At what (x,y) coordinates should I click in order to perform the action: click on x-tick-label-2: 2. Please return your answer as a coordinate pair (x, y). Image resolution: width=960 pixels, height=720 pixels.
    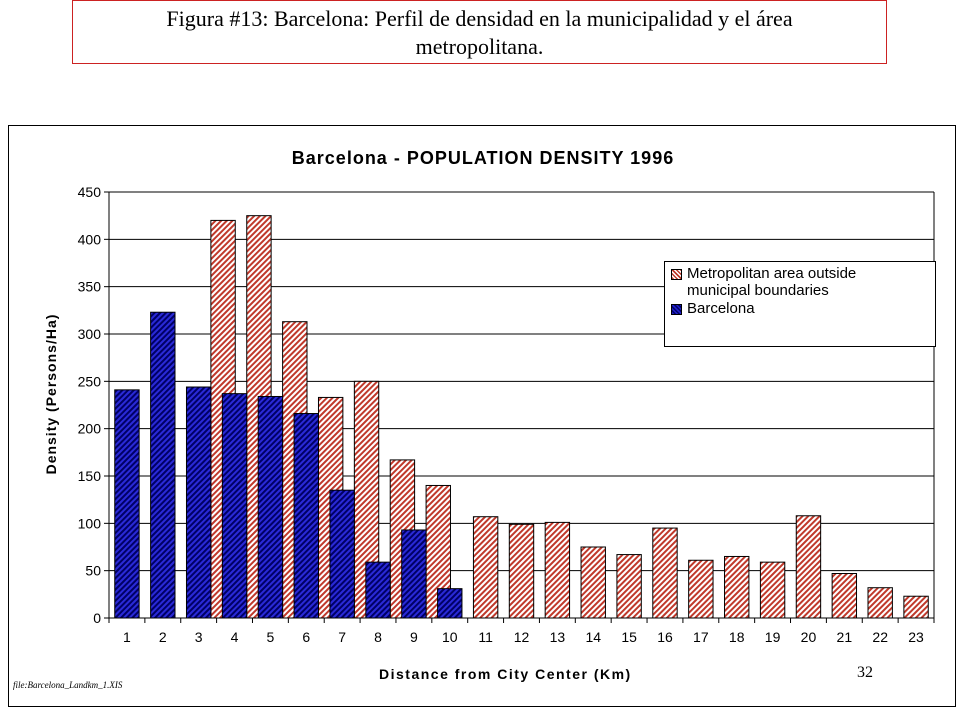
    Looking at the image, I should click on (163, 637).